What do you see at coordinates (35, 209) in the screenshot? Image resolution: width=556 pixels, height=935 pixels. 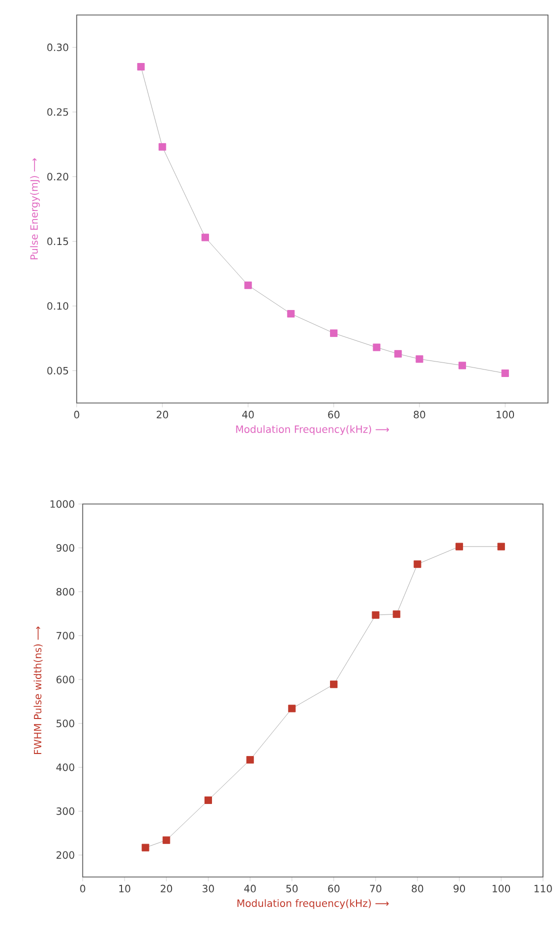 I see `y-axis-title: Pulse Energy(mJ) ⟶` at bounding box center [35, 209].